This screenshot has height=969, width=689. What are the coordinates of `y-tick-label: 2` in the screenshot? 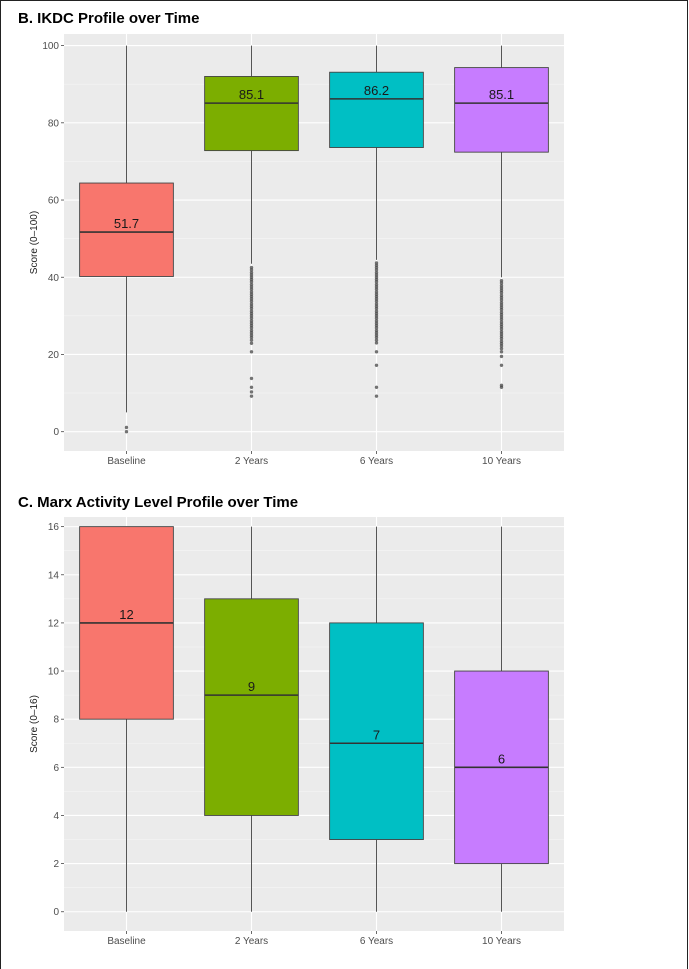 It's located at (56, 864).